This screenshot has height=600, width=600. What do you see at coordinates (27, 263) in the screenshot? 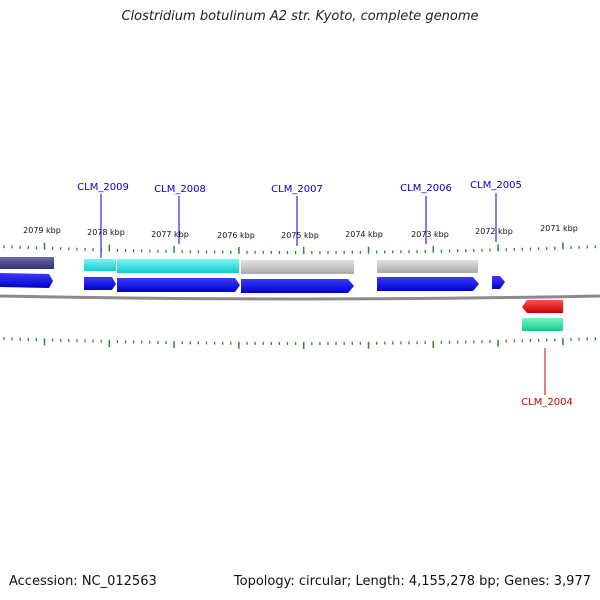
I see `feature-navy` at bounding box center [27, 263].